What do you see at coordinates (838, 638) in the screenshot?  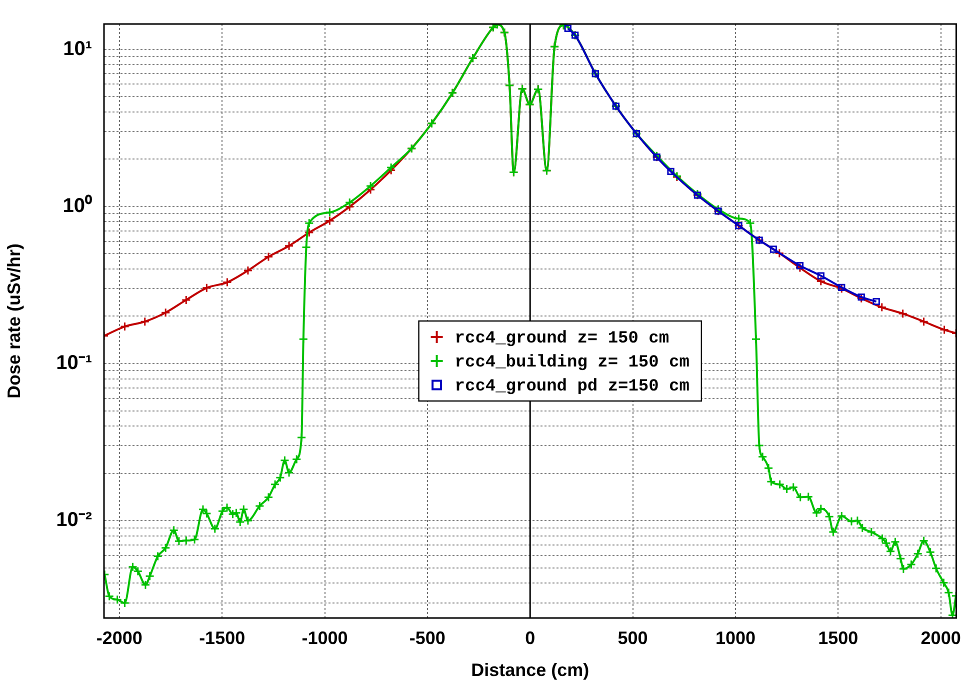 I see `x-tick-label: 1500` at bounding box center [838, 638].